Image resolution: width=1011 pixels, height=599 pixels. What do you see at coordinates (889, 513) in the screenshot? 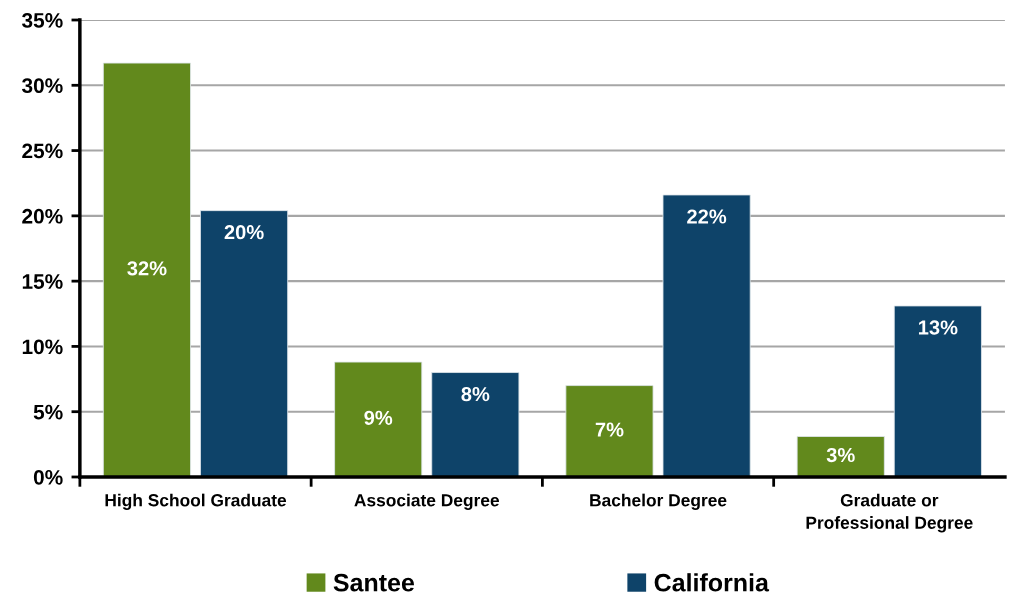
I see `x-tick-label: Graduate or Professional Degree` at bounding box center [889, 513].